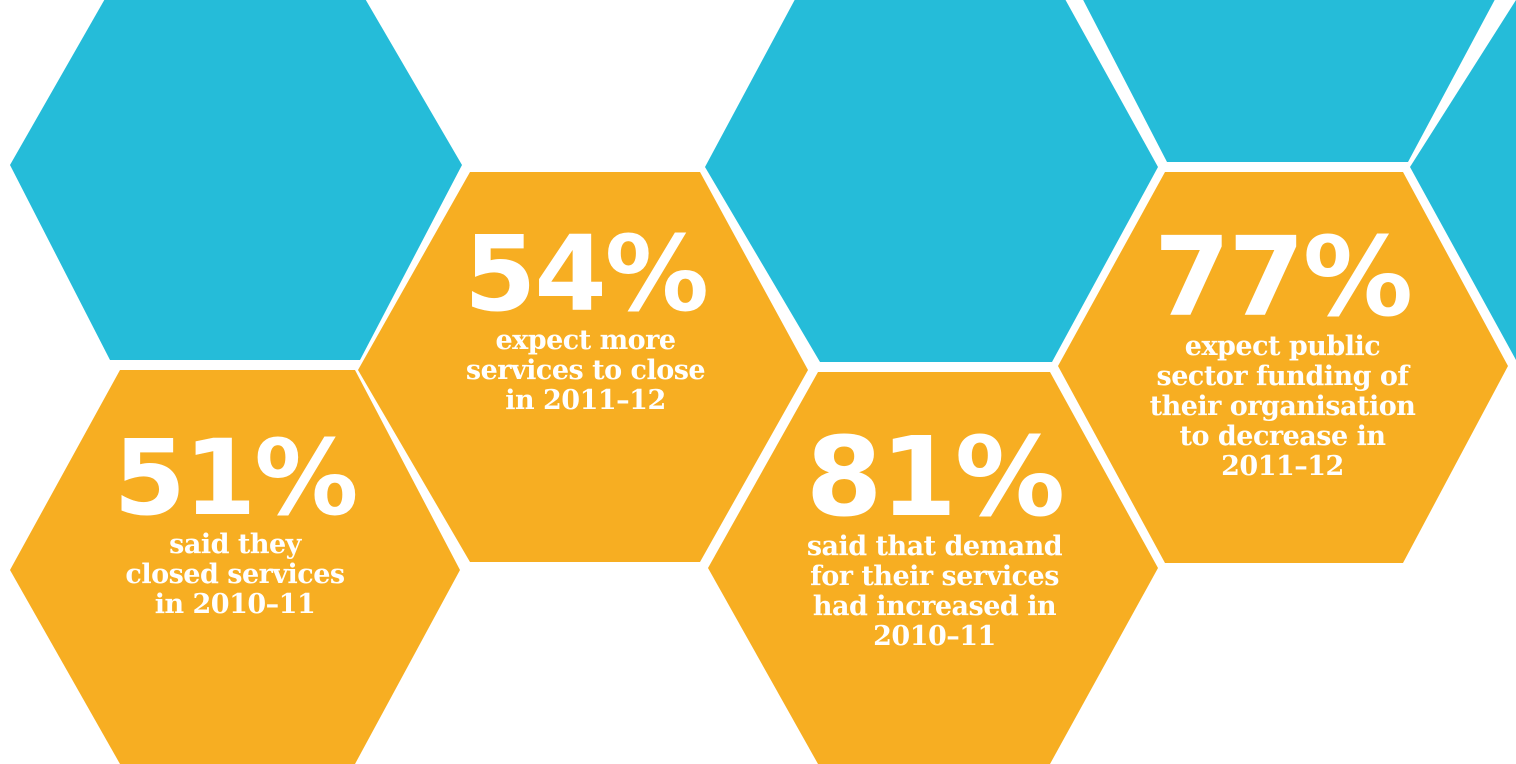 This screenshot has width=1516, height=764. I want to click on teal-hexagon-top-left, so click(236, 180).